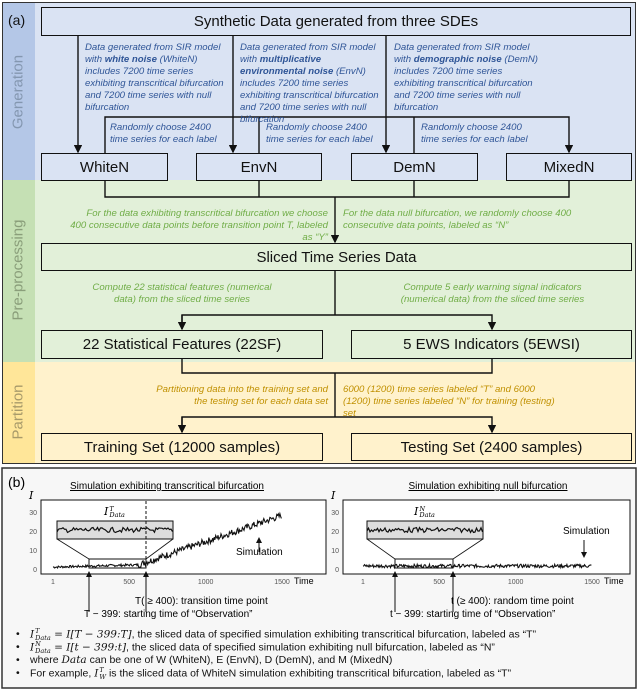 This screenshot has height=690, width=640. What do you see at coordinates (259, 167) in the screenshot?
I see `dataset-box-envn: EnvN` at bounding box center [259, 167].